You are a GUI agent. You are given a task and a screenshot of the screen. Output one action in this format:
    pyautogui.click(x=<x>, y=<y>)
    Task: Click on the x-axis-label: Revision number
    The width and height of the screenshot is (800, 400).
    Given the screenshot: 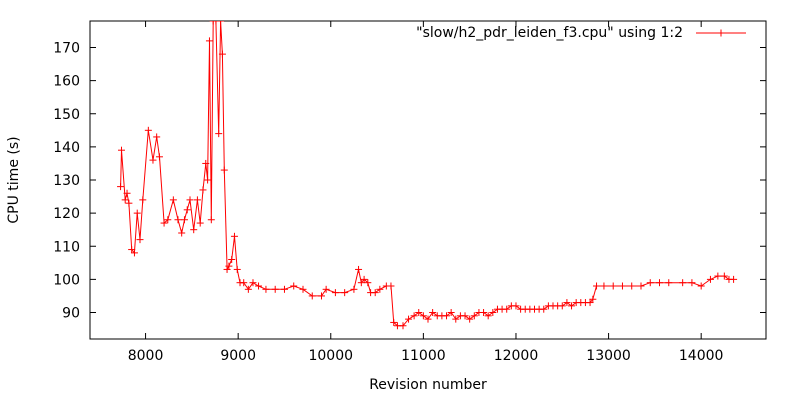 What is the action you would take?
    pyautogui.click(x=428, y=385)
    